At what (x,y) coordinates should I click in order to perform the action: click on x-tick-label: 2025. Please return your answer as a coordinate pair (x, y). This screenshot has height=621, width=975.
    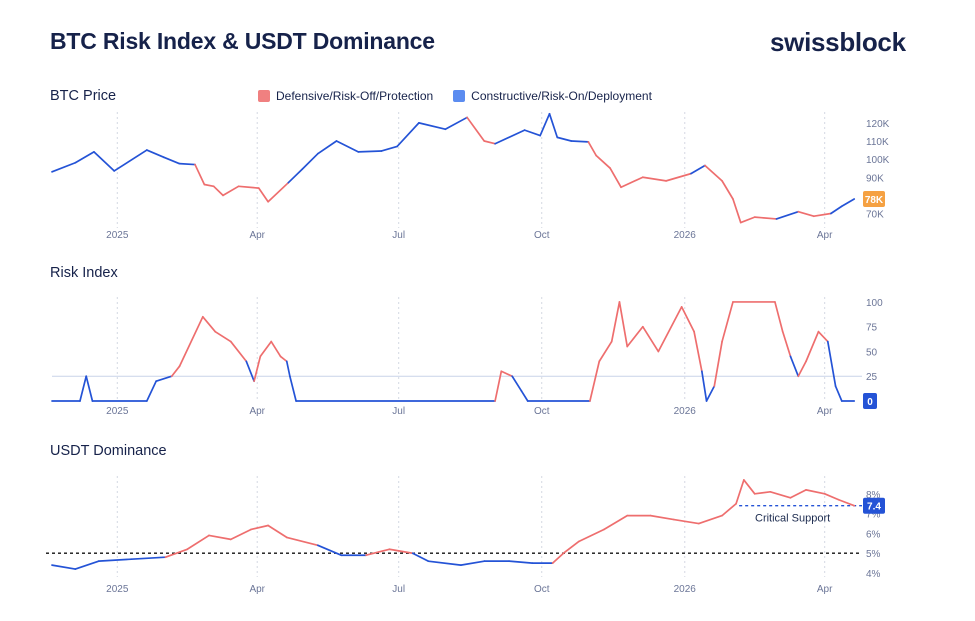
    Looking at the image, I should click on (117, 589).